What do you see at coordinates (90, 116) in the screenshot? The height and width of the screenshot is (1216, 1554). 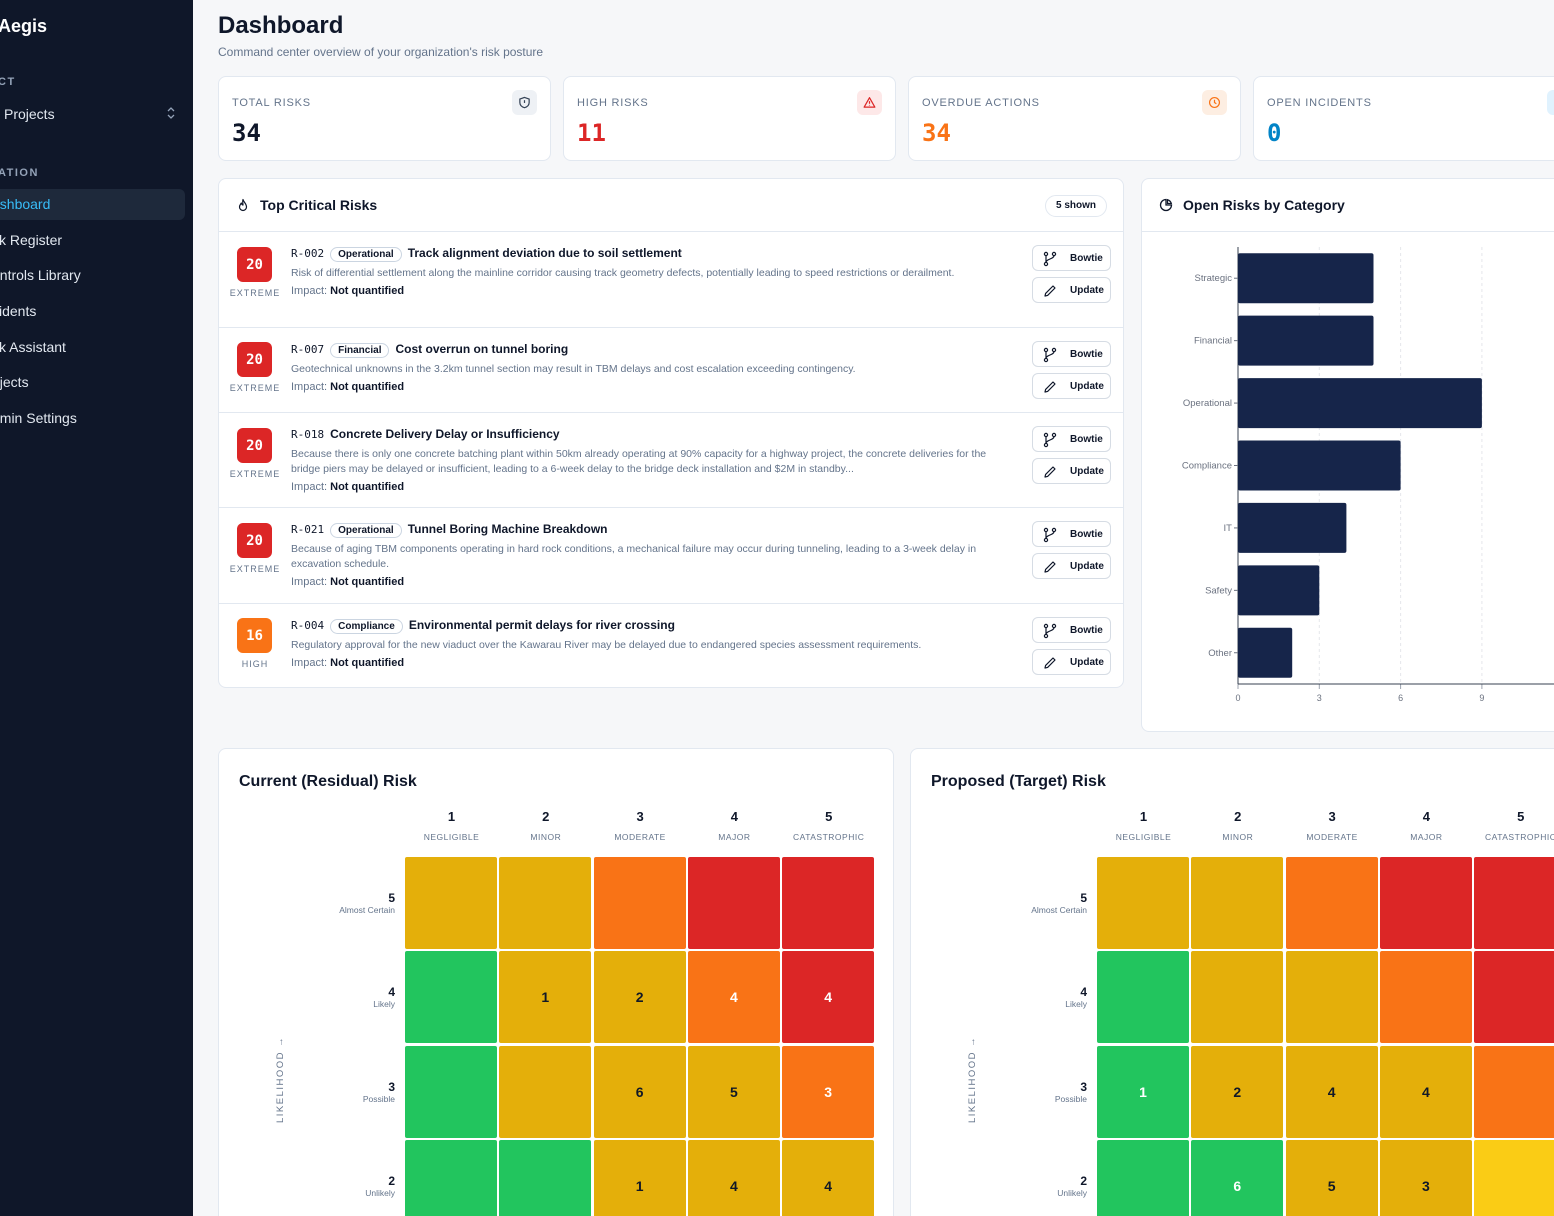 I see `project-selector: Projects` at bounding box center [90, 116].